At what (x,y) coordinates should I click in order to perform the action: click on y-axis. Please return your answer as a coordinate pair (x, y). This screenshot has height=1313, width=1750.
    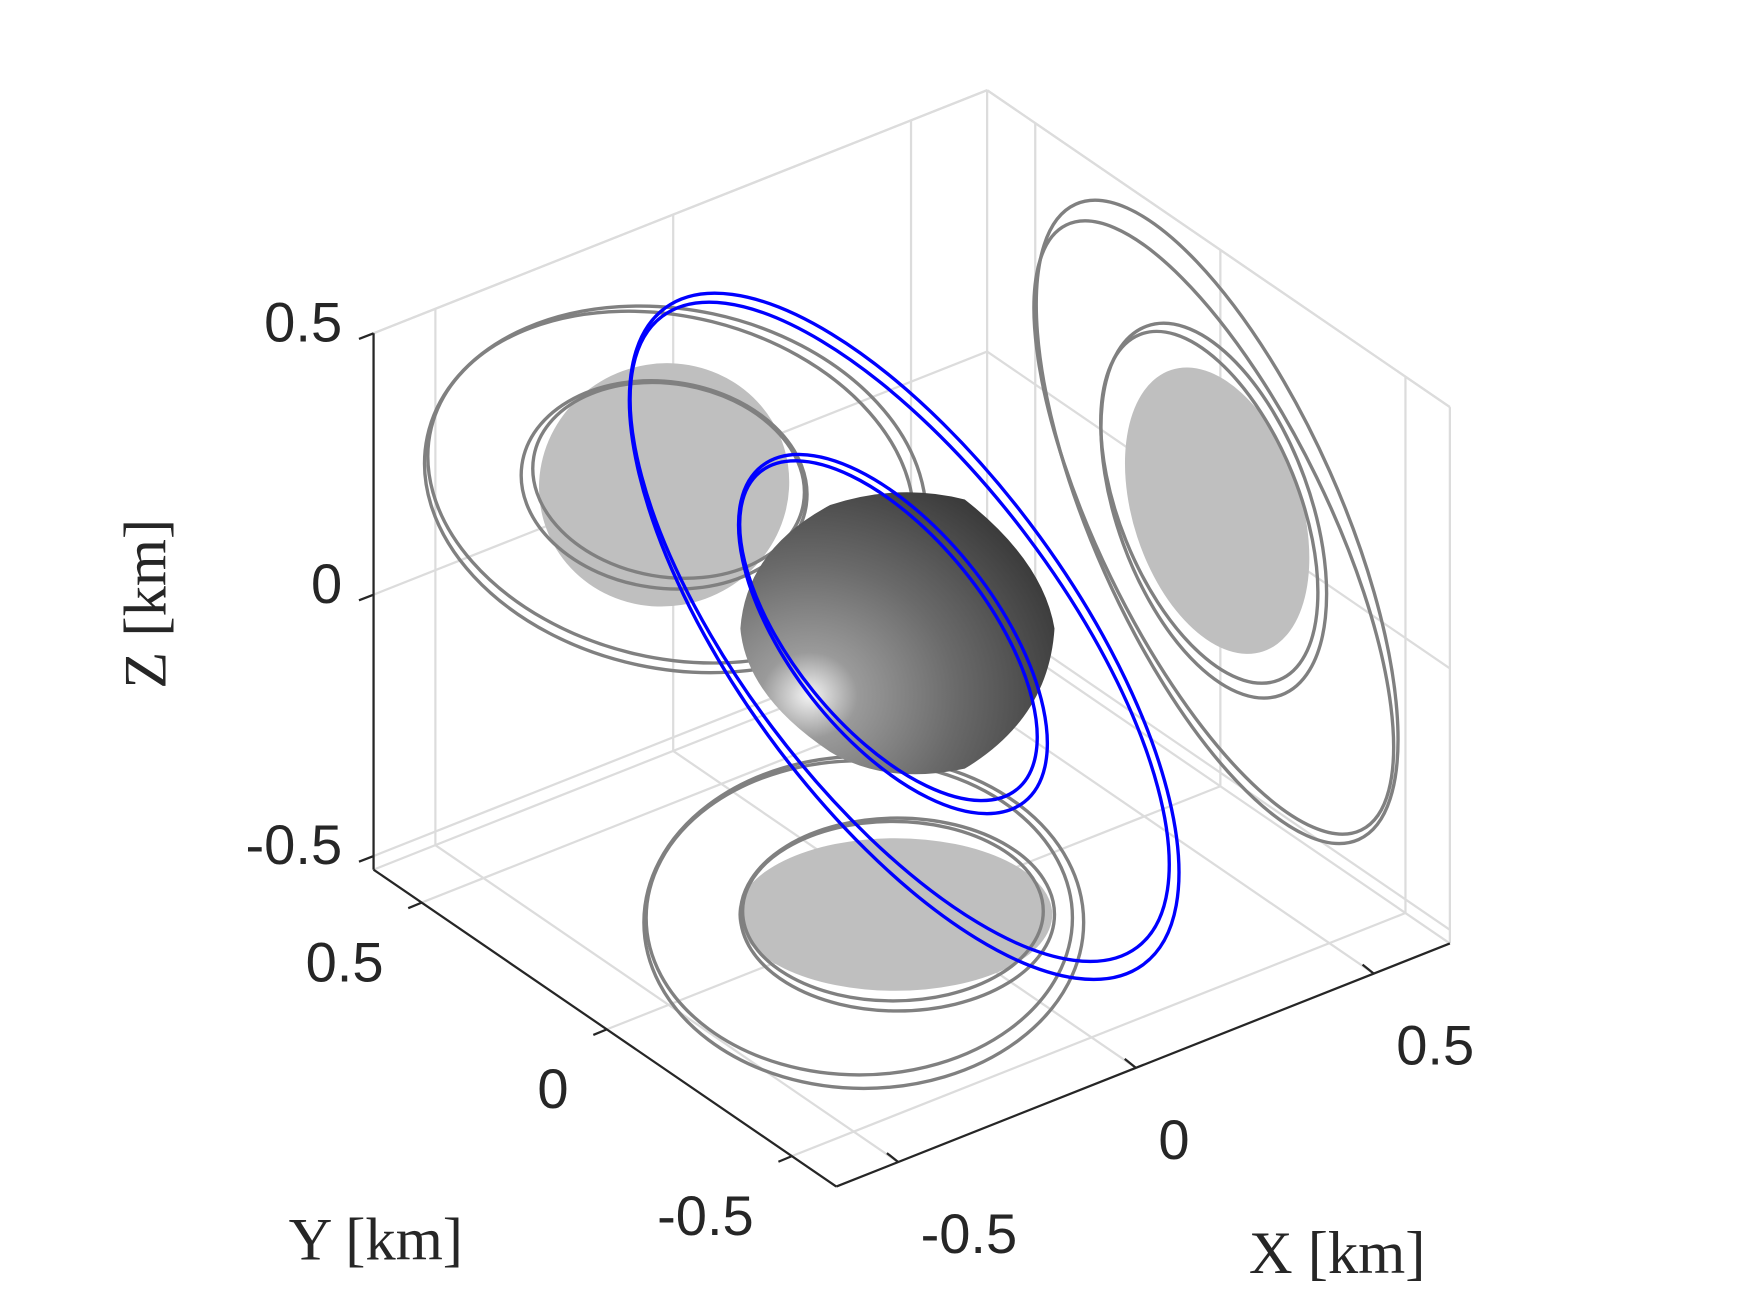
    Looking at the image, I should click on (604, 1028).